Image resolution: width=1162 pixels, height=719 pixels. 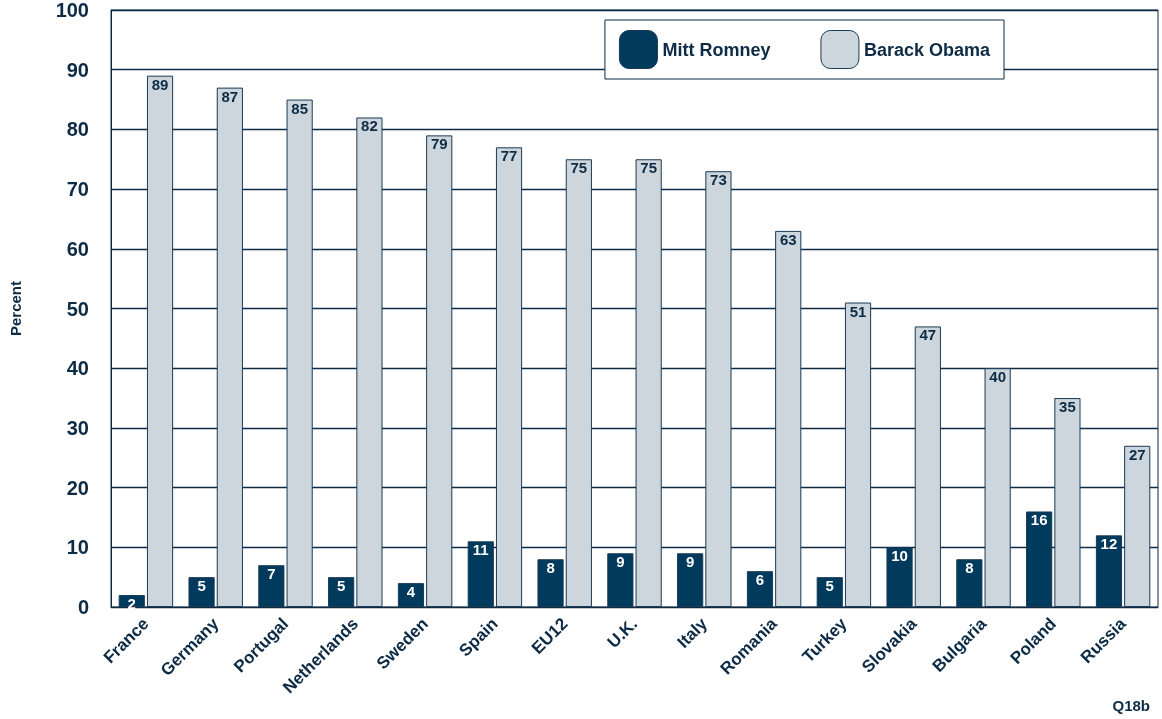 I want to click on data-label: 63, so click(x=788, y=239).